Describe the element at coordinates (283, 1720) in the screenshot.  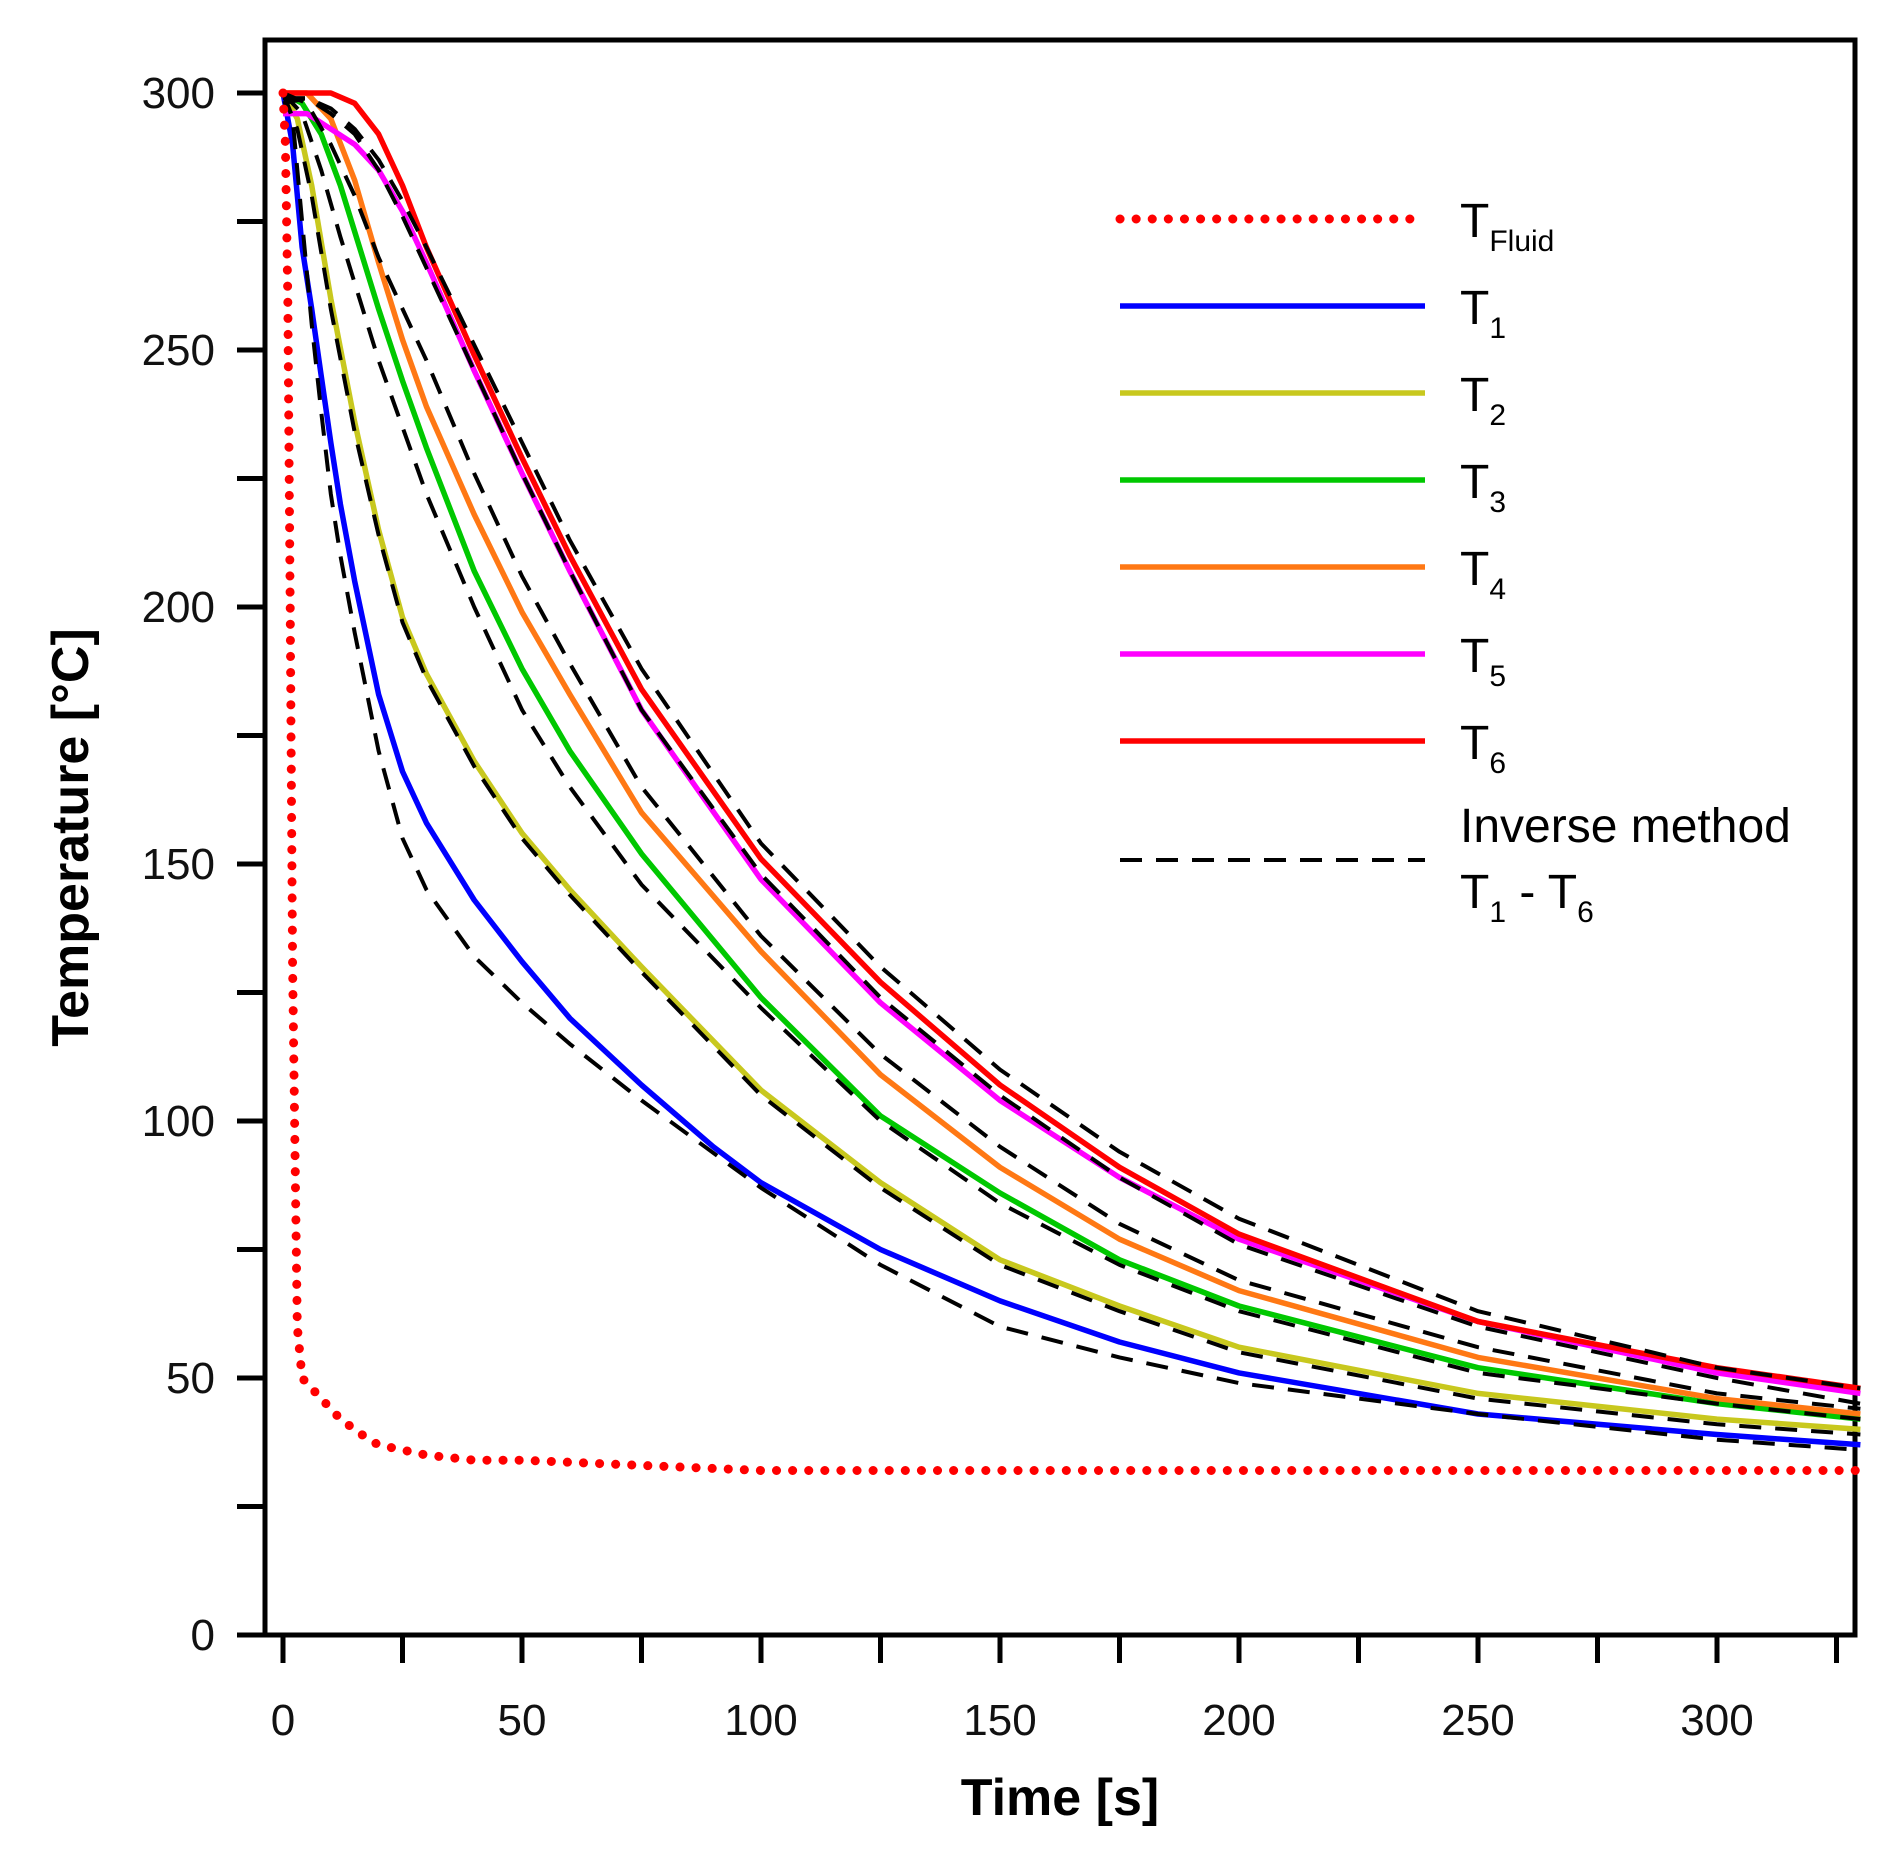
I see `x-tick-label: 0` at that location.